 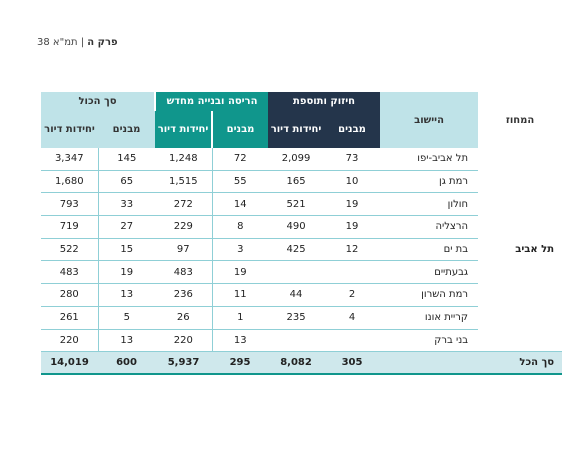 What do you see at coordinates (70, 227) in the screenshot?
I see `value-cell: 719` at bounding box center [70, 227].